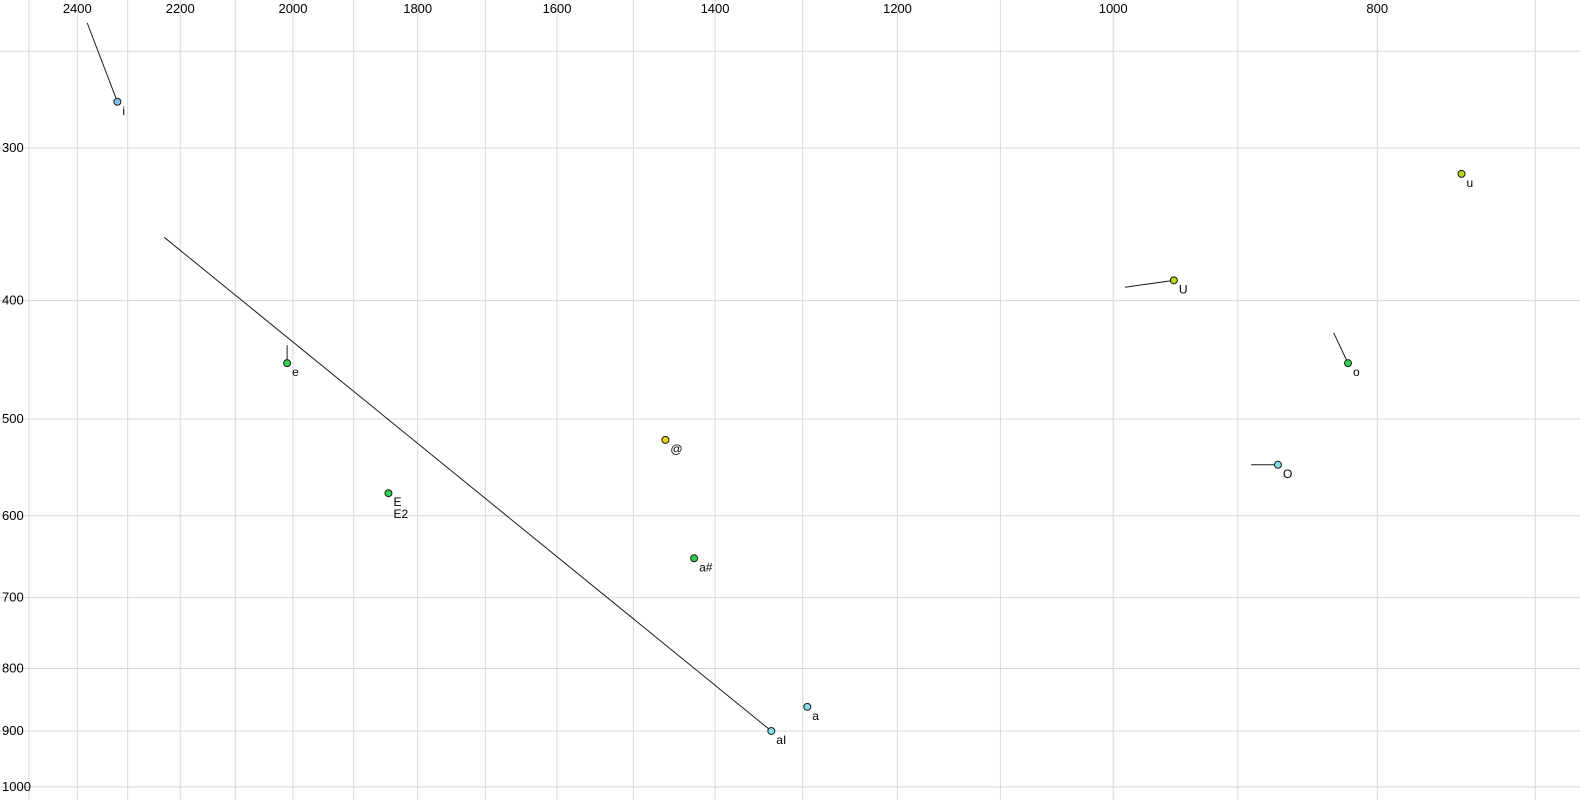  Describe the element at coordinates (1149, 283) in the screenshot. I see `trajectory-U` at that location.